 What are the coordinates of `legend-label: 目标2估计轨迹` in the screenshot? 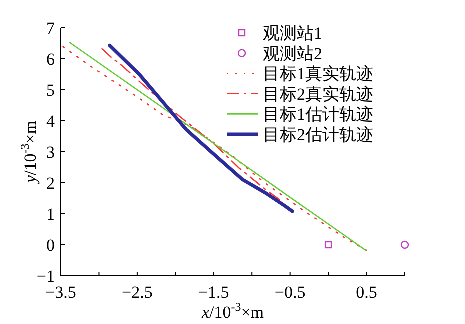 It's located at (318, 135).